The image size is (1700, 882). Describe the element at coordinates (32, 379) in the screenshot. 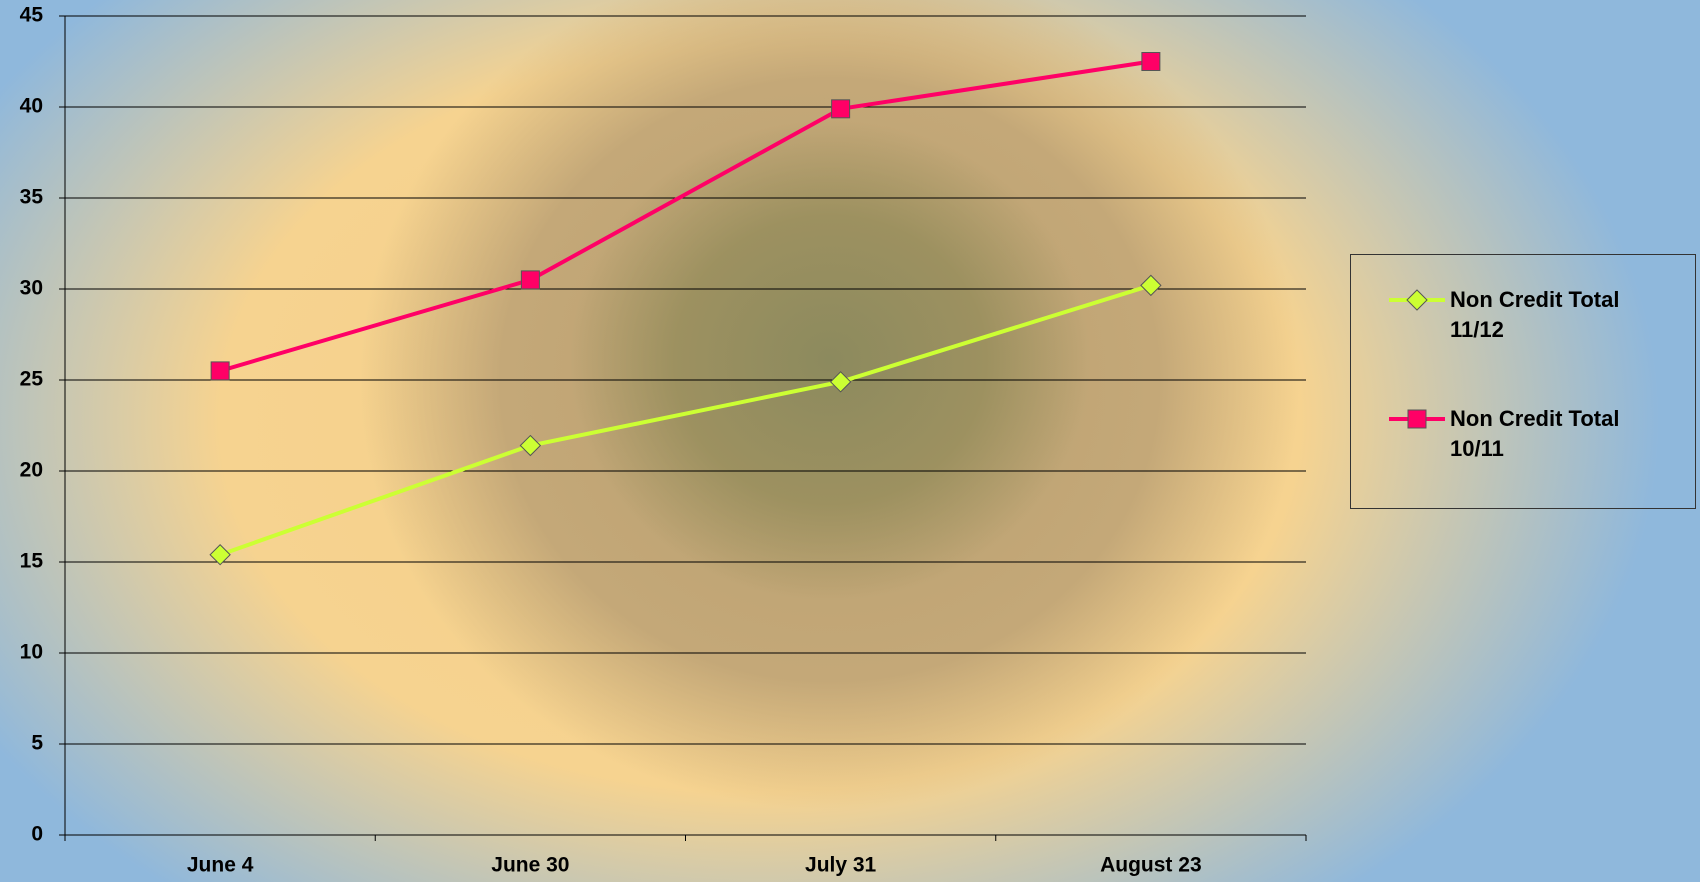

I see `y-tick-label: 25` at that location.